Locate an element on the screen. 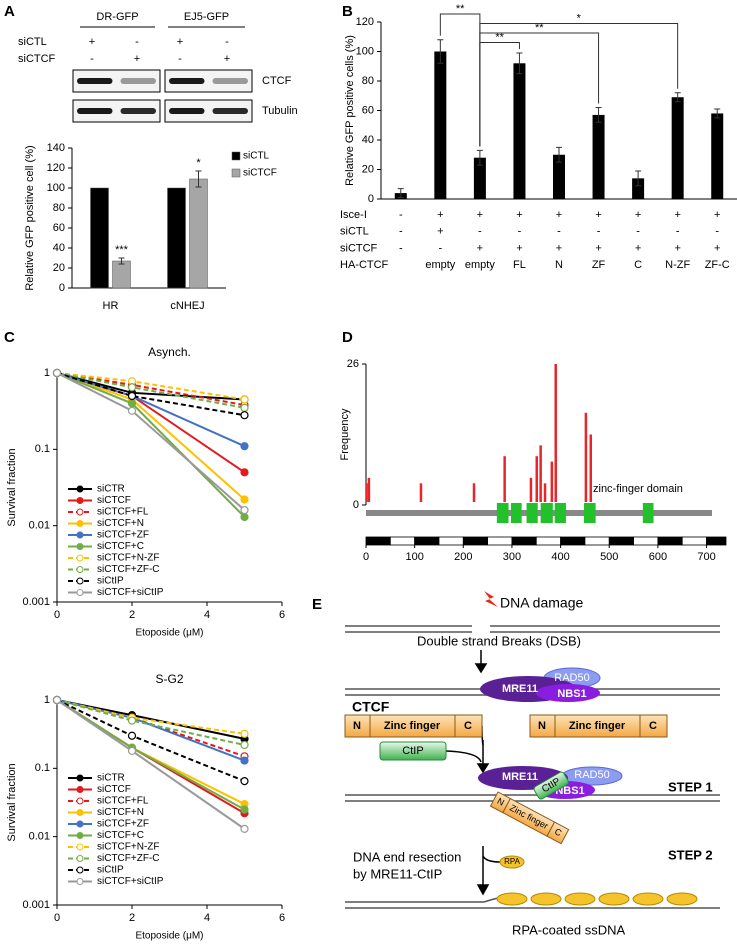  x-tick-label: ZF is located at coordinates (599, 265).